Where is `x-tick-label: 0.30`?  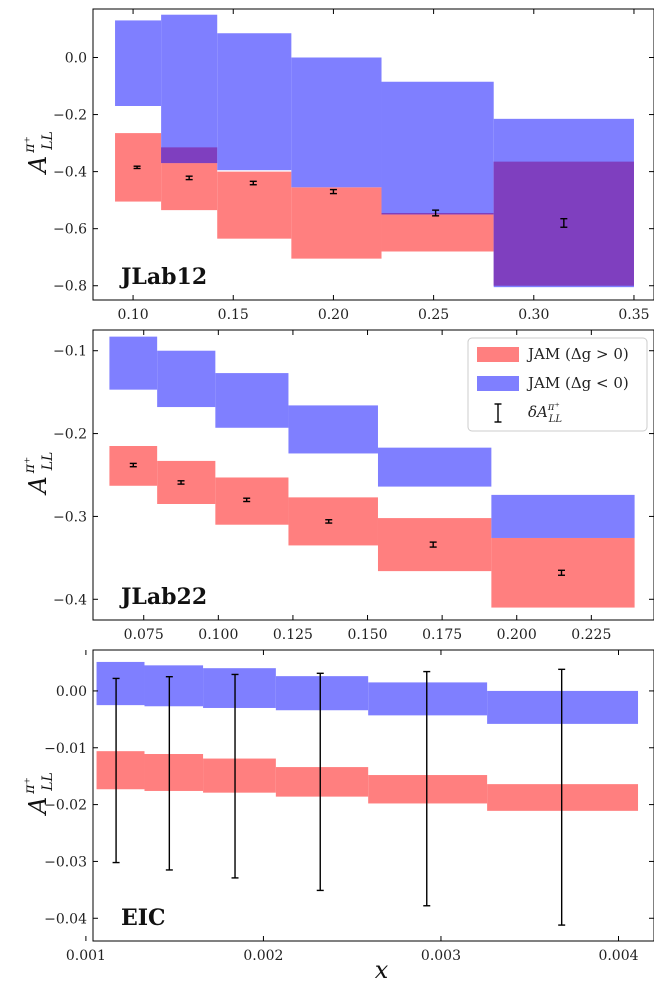 x-tick-label: 0.30 is located at coordinates (533, 315).